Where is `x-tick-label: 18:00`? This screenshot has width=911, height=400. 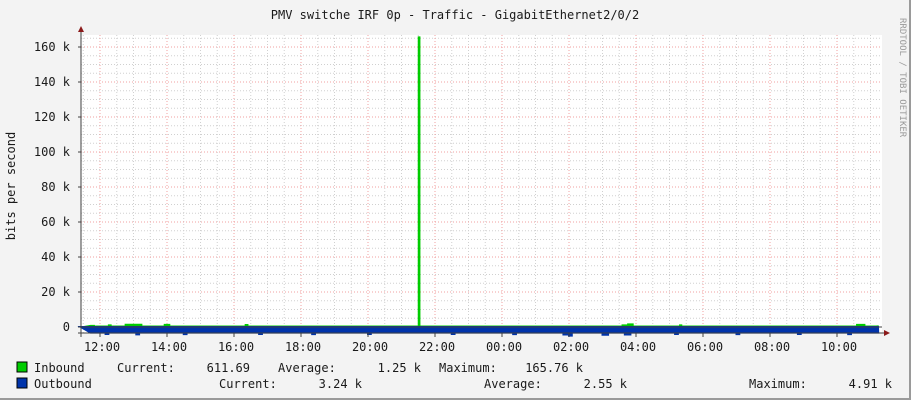
x-tick-label: 18:00 is located at coordinates (303, 347).